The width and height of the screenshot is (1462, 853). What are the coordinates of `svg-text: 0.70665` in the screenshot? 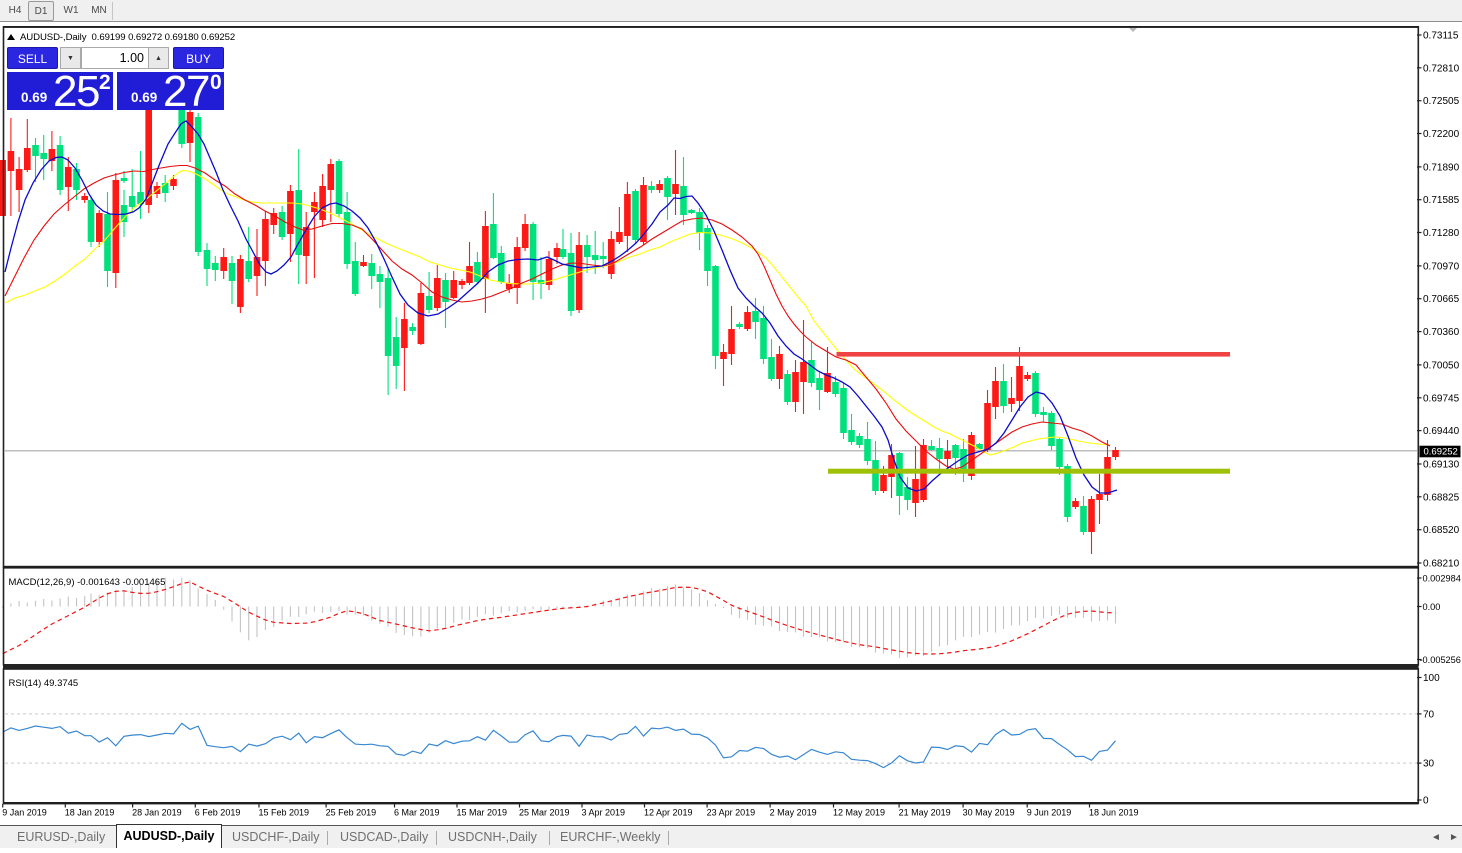 It's located at (1441, 299).